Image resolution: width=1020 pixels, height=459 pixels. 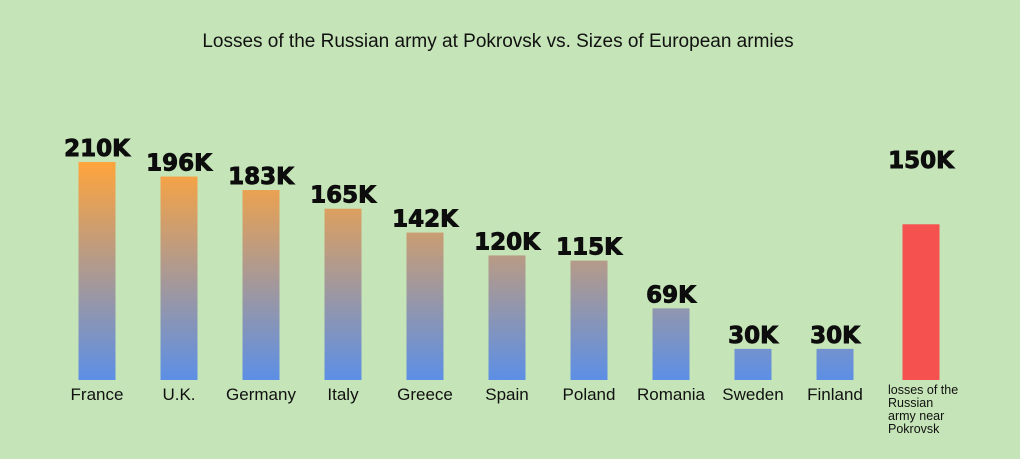 I want to click on category-label-sweden: Sweden, so click(x=752, y=394).